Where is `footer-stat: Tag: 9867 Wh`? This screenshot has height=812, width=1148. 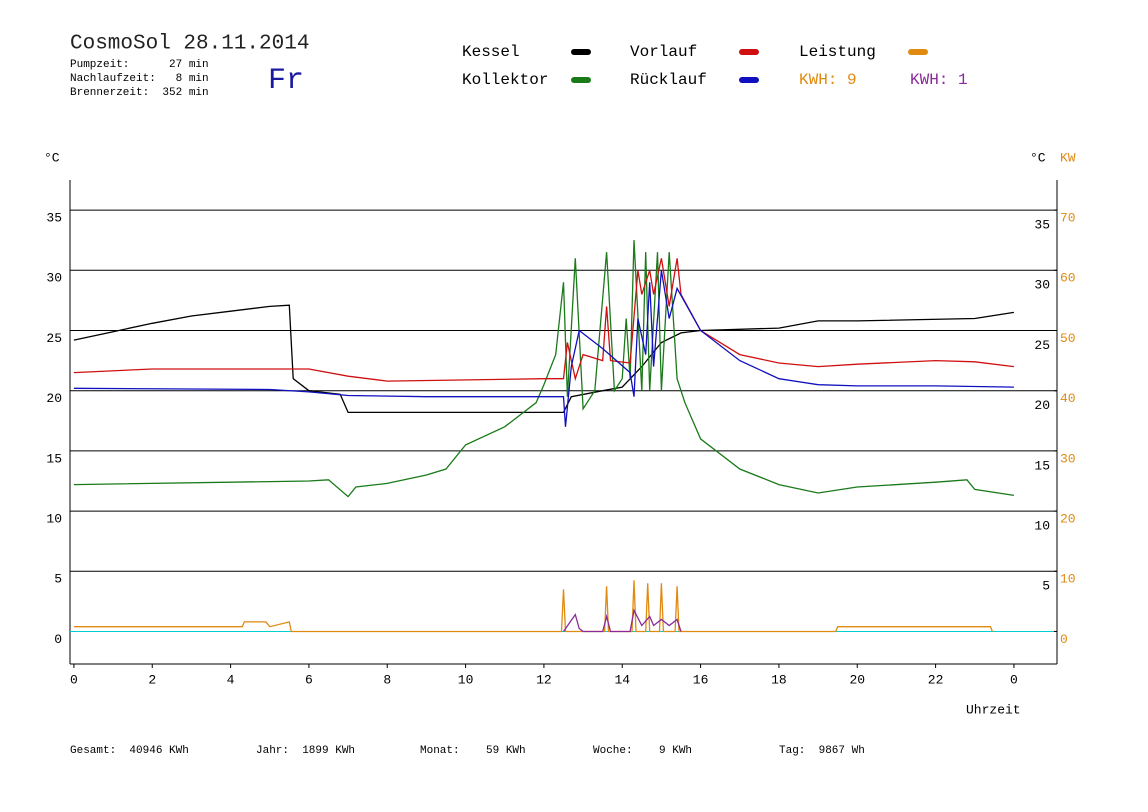 footer-stat: Tag: 9867 Wh is located at coordinates (822, 751).